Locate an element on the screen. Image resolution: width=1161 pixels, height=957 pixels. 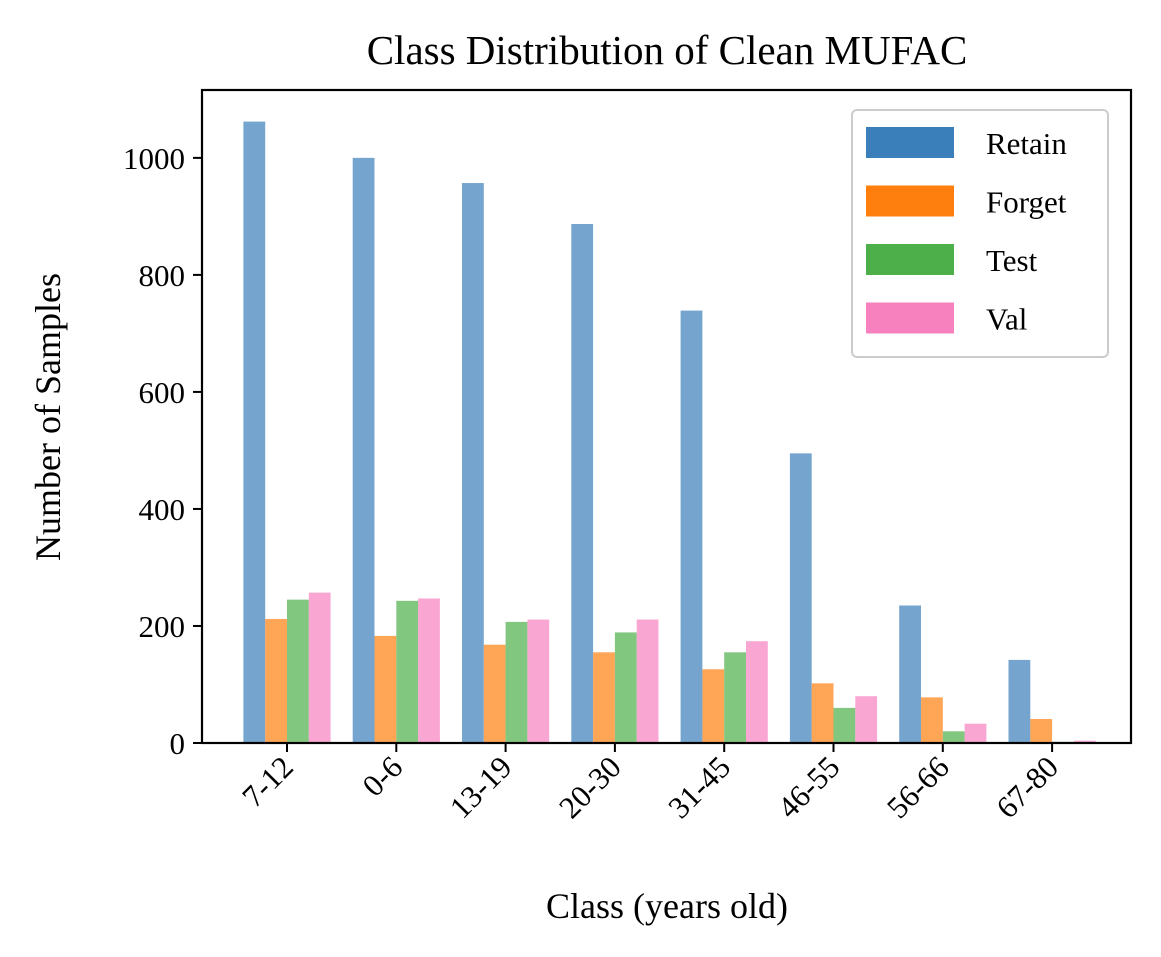
legend-swatch-retain is located at coordinates (910, 142).